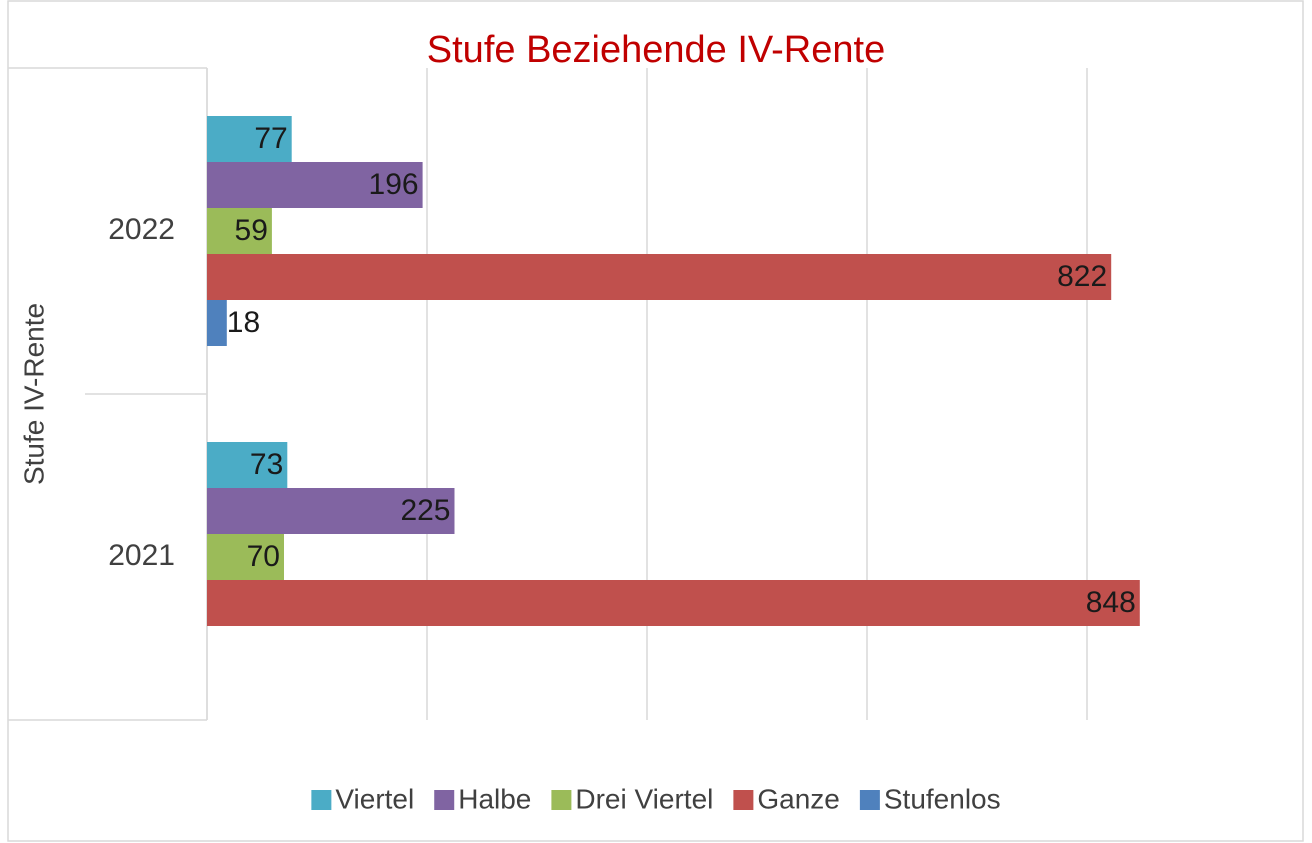 The image size is (1312, 843). I want to click on y-tick-label: 2021, so click(141, 555).